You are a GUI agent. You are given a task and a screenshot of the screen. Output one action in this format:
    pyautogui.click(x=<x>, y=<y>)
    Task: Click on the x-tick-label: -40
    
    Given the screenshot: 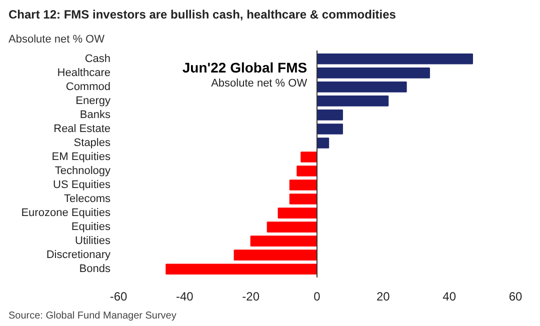 What is the action you would take?
    pyautogui.click(x=185, y=297)
    